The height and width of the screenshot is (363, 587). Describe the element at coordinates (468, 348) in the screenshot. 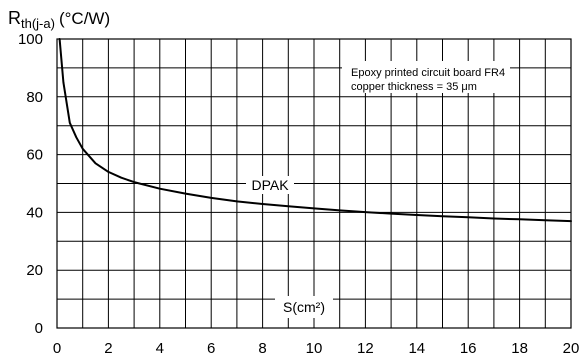

I see `x-tick-label: 16` at that location.